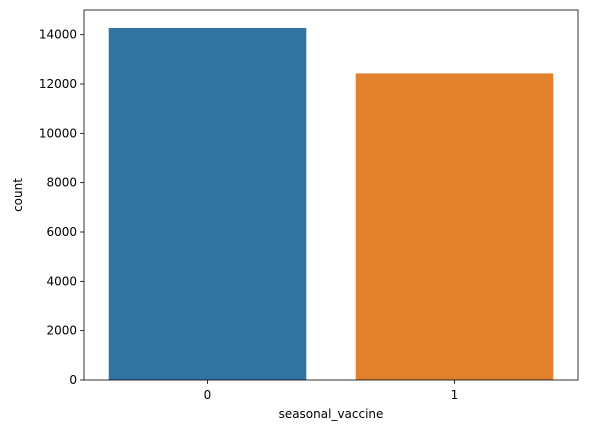 This screenshot has width=589, height=437. What do you see at coordinates (61, 207) in the screenshot?
I see `y-axis-ticks: 0 2000 4000 6000 8000 10000 12000 14000` at bounding box center [61, 207].